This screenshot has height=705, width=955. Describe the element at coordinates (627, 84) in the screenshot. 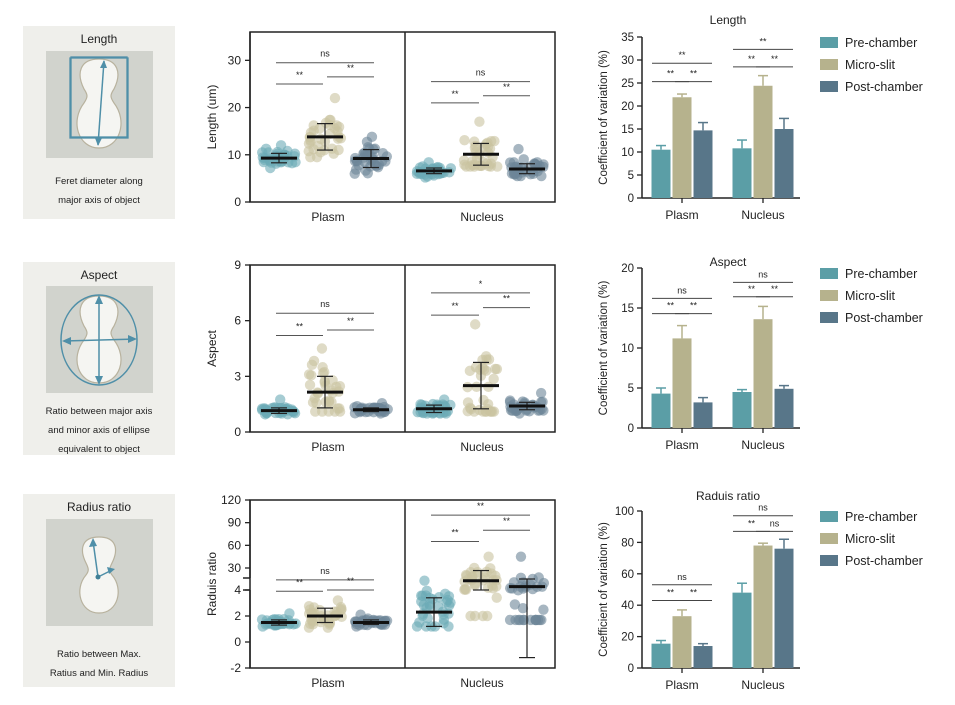

I see `y-tick-label: 25` at that location.